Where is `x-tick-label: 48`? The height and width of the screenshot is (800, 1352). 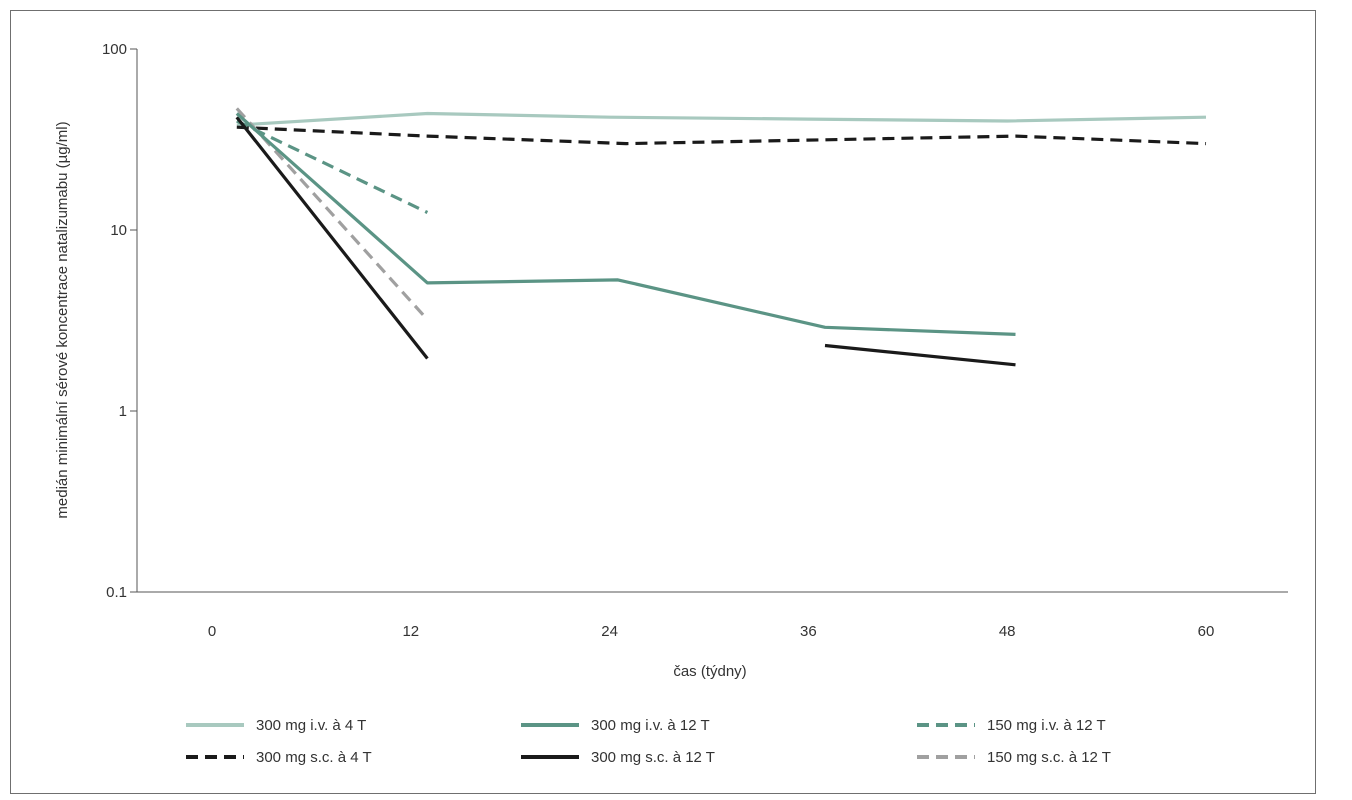
x-tick-label: 48 is located at coordinates (1007, 631).